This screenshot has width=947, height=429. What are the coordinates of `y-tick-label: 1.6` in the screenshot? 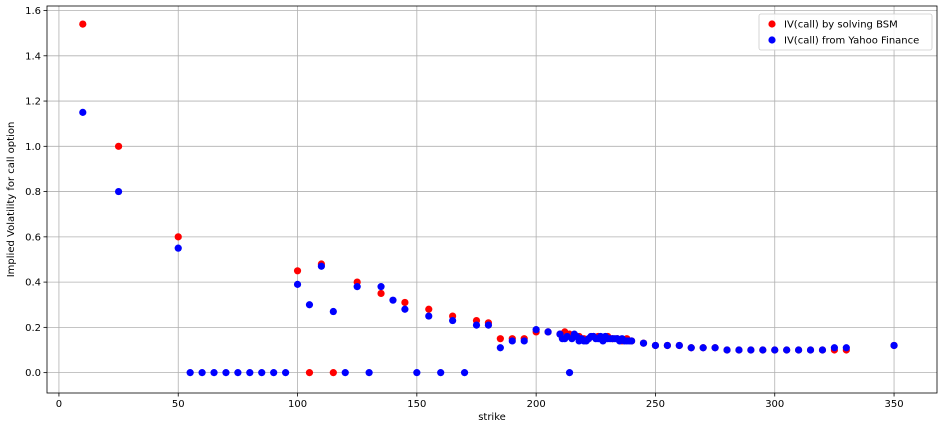 It's located at (33, 11).